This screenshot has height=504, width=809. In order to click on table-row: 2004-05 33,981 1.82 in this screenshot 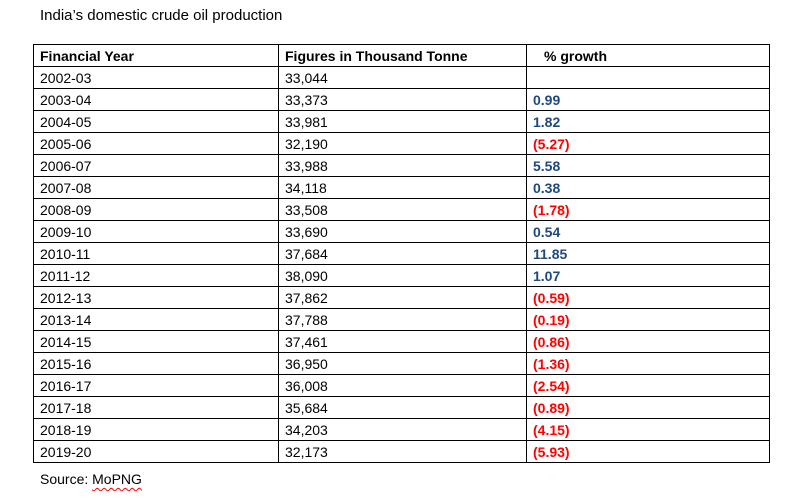, I will do `click(401, 121)`.